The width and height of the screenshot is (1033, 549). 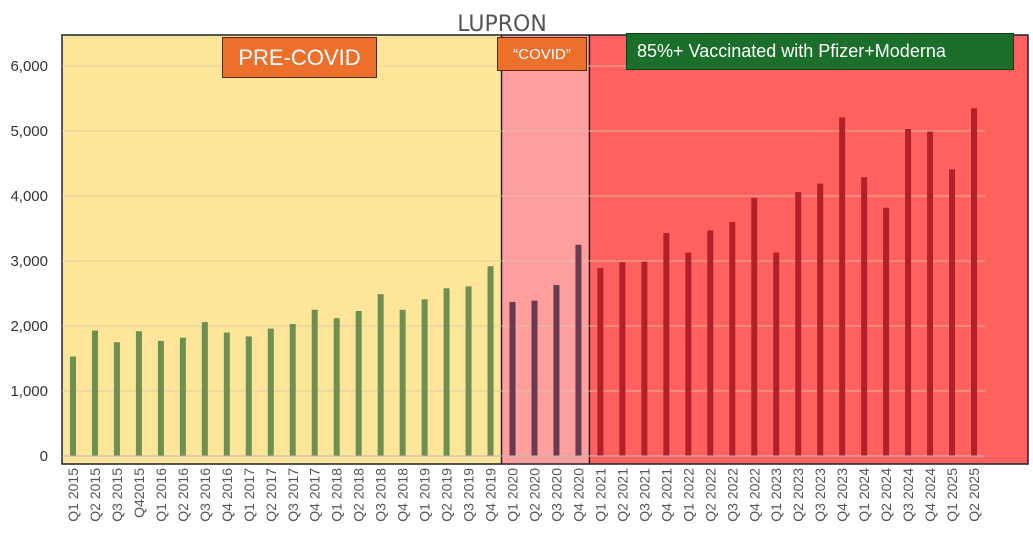 I want to click on y-axis: 0 1,000 2,000 3,000 4,000 5,000 6,000, so click(x=29, y=261).